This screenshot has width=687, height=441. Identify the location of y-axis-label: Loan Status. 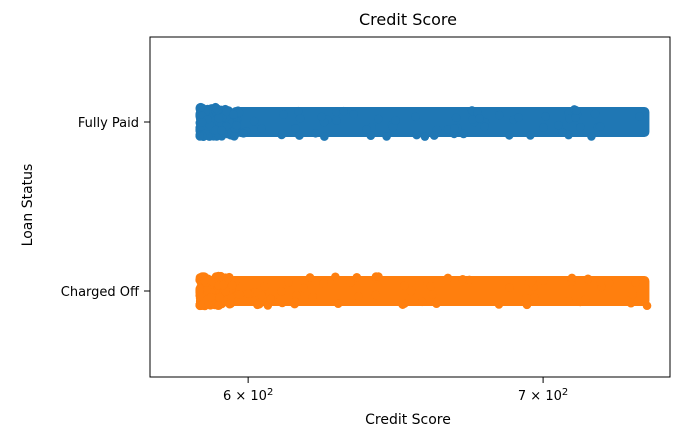
(28, 205).